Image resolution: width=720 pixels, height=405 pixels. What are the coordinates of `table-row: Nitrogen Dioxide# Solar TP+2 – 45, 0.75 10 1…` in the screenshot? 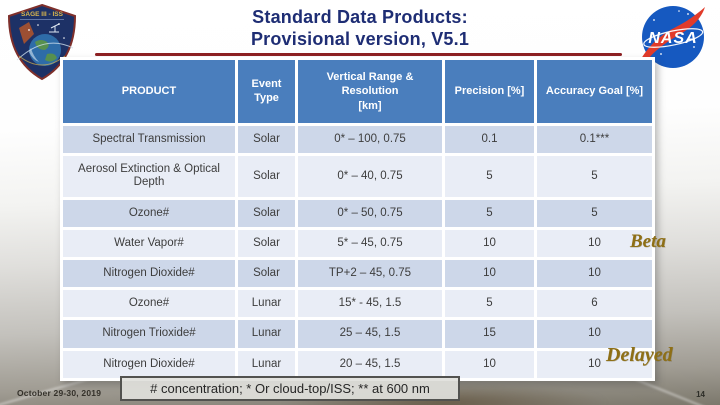 It's located at (357, 273).